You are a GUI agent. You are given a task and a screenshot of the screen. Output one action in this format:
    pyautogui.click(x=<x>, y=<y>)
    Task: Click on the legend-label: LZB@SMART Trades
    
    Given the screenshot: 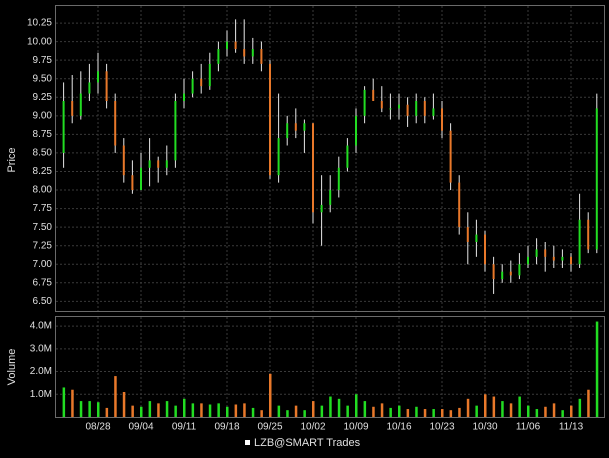 What is the action you would take?
    pyautogui.click(x=307, y=443)
    